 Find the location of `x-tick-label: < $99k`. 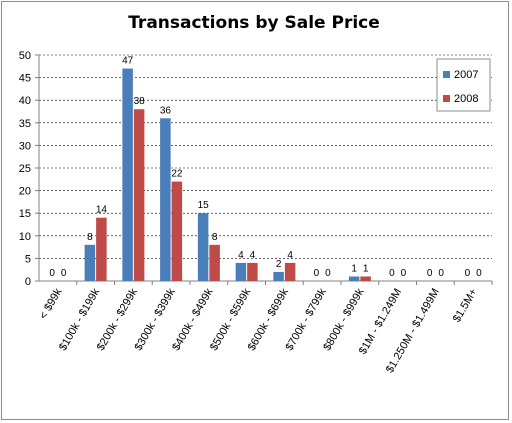

x-tick-label: < $99k is located at coordinates (50, 303).